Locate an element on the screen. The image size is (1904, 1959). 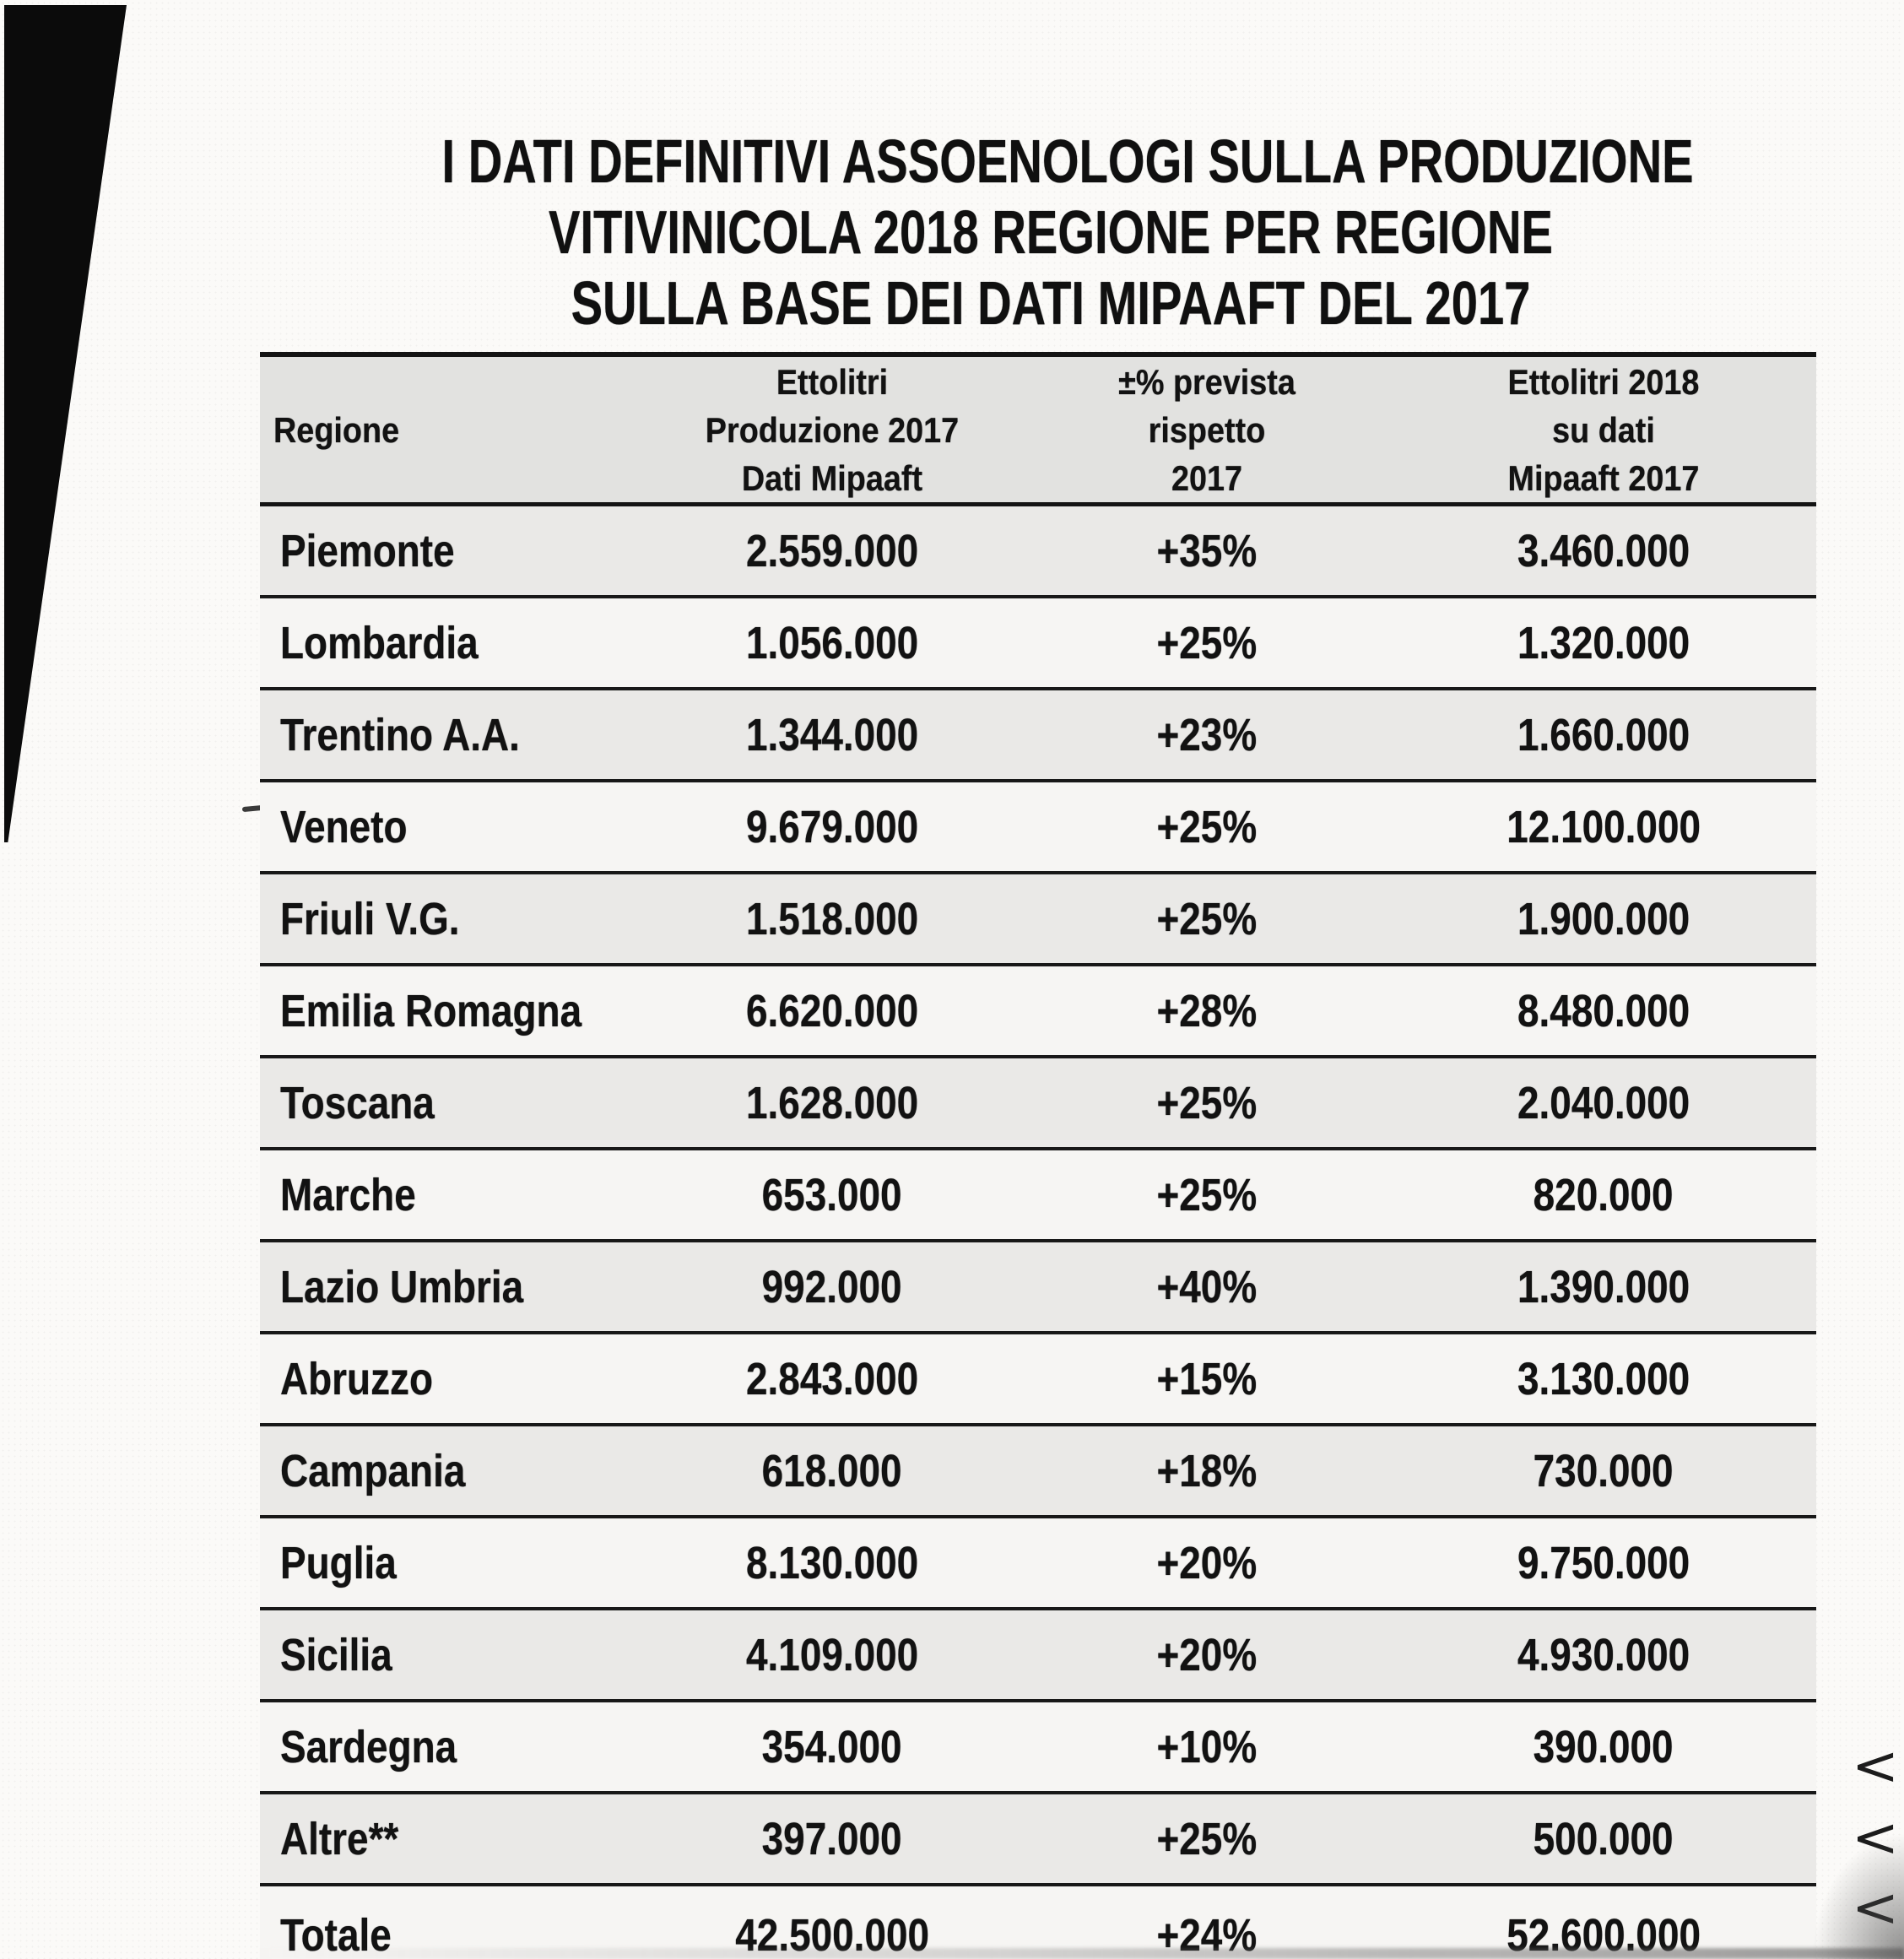
header-line: Produzione 2017 is located at coordinates (832, 429).